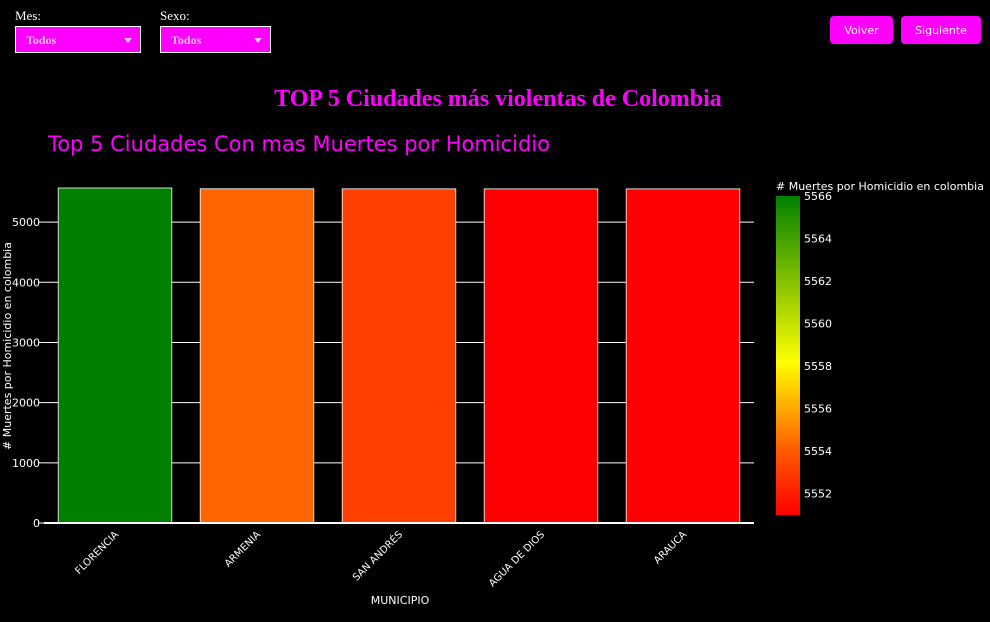 The image size is (990, 622). Describe the element at coordinates (818, 281) in the screenshot. I see `colorbar-tick-label: 5562` at that location.